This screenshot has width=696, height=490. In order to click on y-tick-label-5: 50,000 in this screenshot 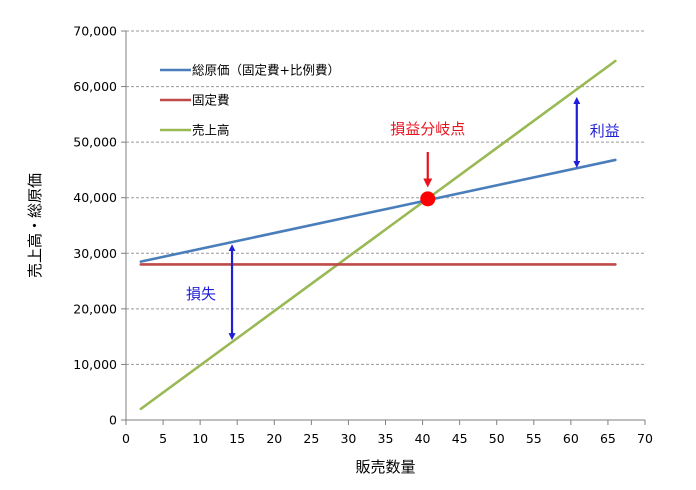, I will do `click(95, 142)`.